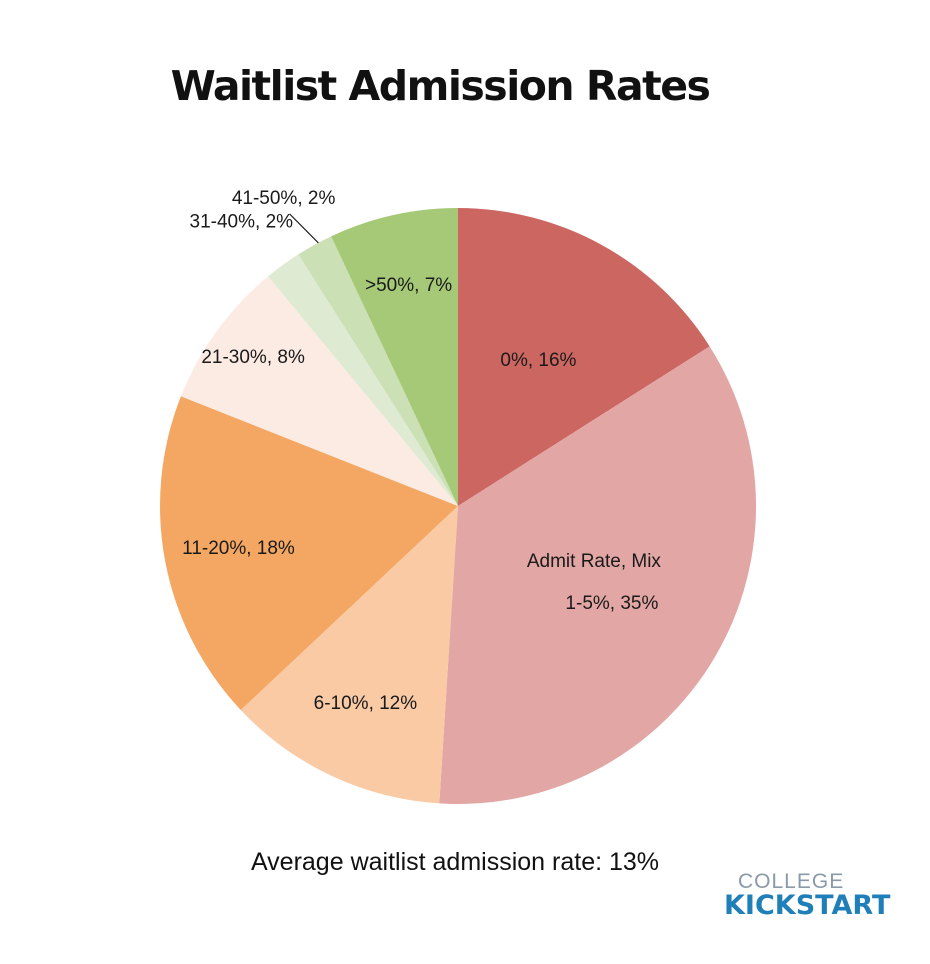 This screenshot has width=930, height=964. Describe the element at coordinates (594, 561) in the screenshot. I see `legend-title-label: Admit Rate, Mix` at that location.